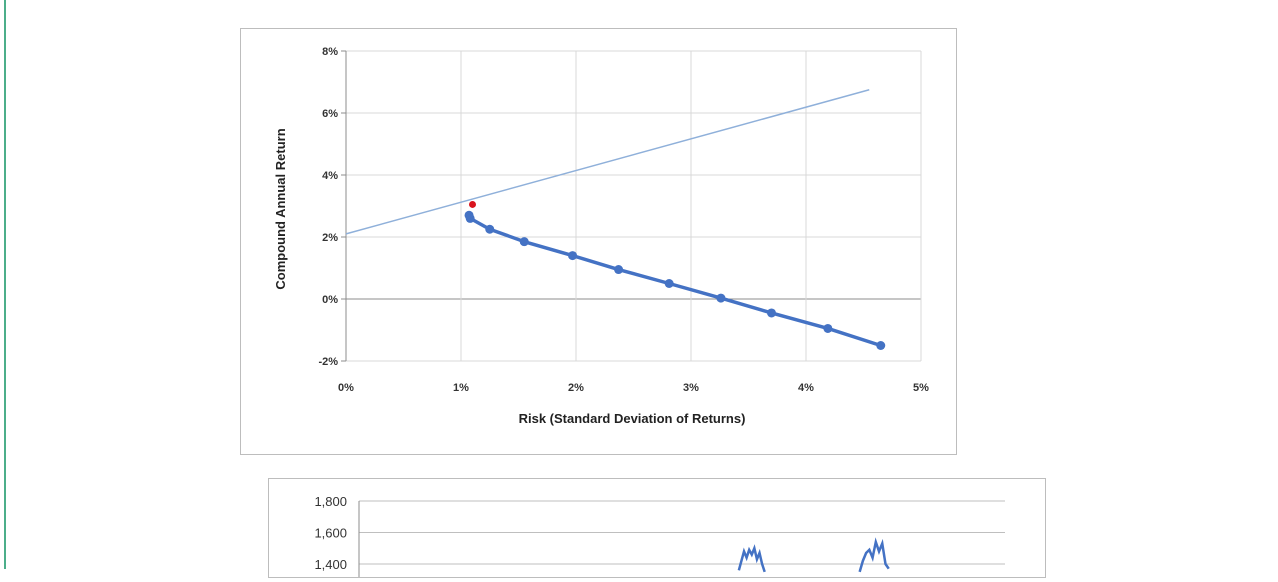 The image size is (1278, 582). I want to click on y-tick-label: 1,800, so click(330, 501).